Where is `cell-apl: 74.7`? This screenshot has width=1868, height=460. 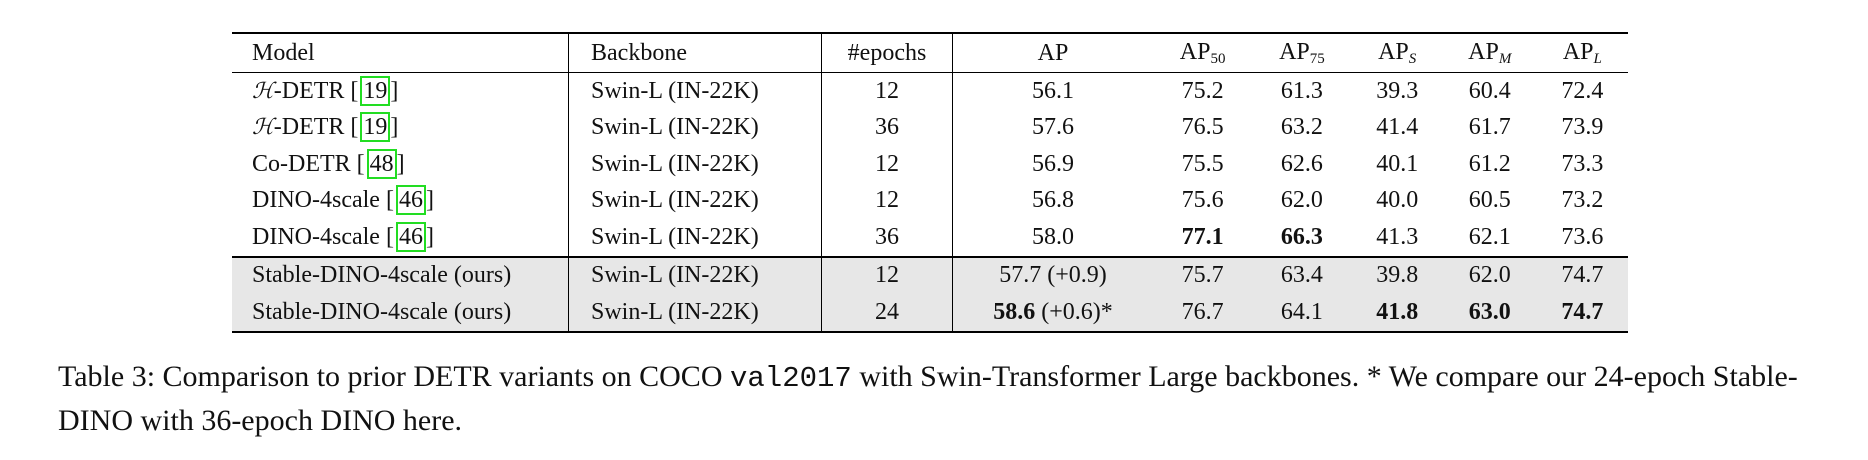 cell-apl: 74.7 is located at coordinates (1582, 313).